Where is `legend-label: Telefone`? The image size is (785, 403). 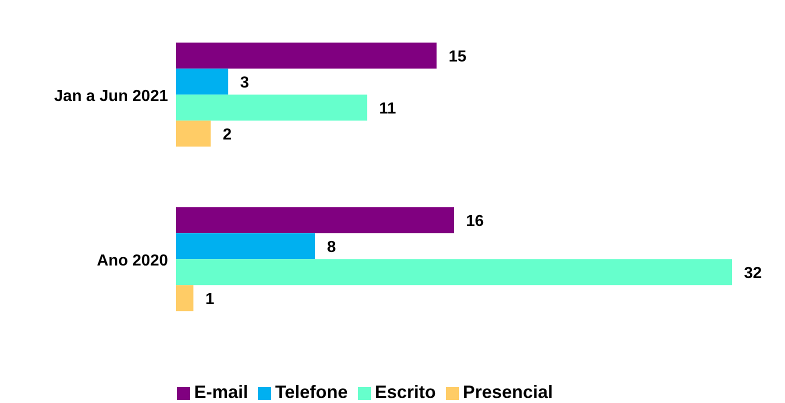 legend-label: Telefone is located at coordinates (311, 392).